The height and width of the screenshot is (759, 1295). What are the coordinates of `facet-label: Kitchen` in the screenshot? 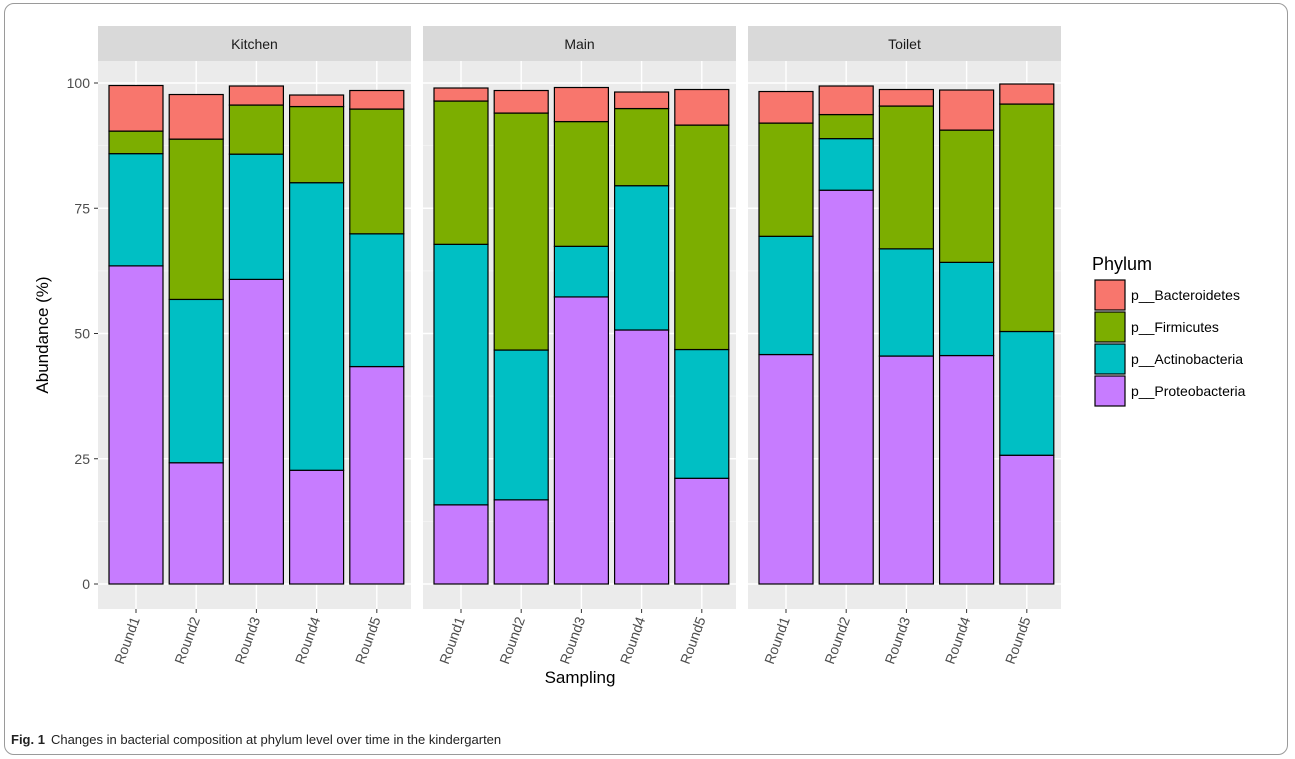 It's located at (254, 44).